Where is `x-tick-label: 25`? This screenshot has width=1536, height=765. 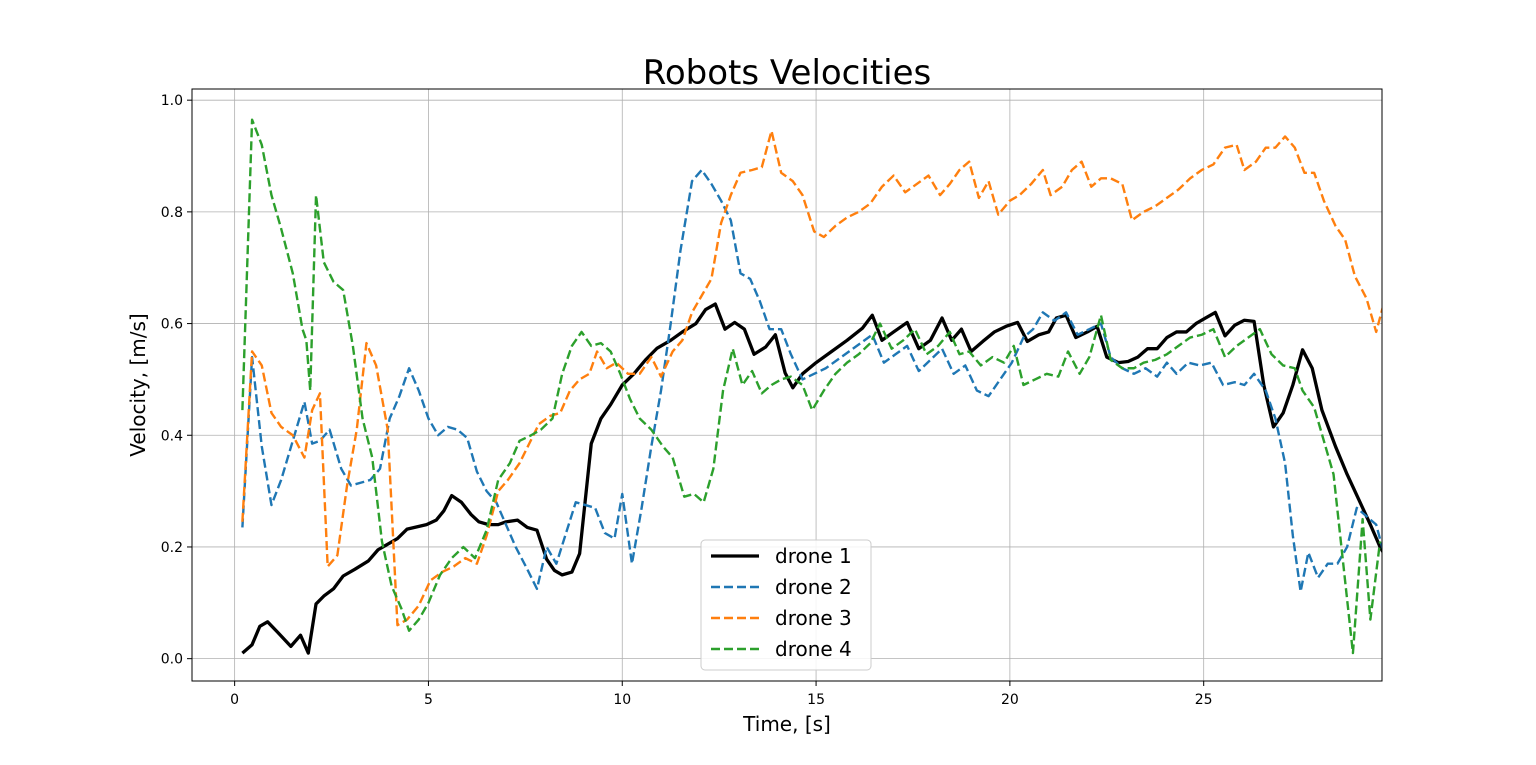
x-tick-label: 25 is located at coordinates (1204, 700).